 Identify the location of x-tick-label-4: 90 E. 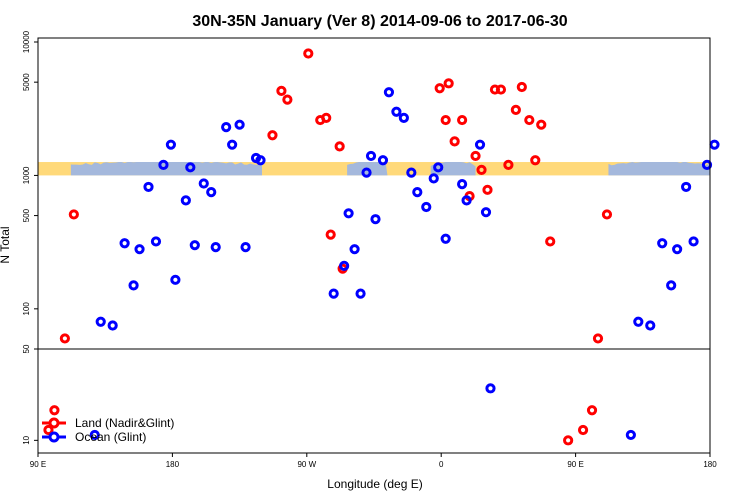
(575, 464).